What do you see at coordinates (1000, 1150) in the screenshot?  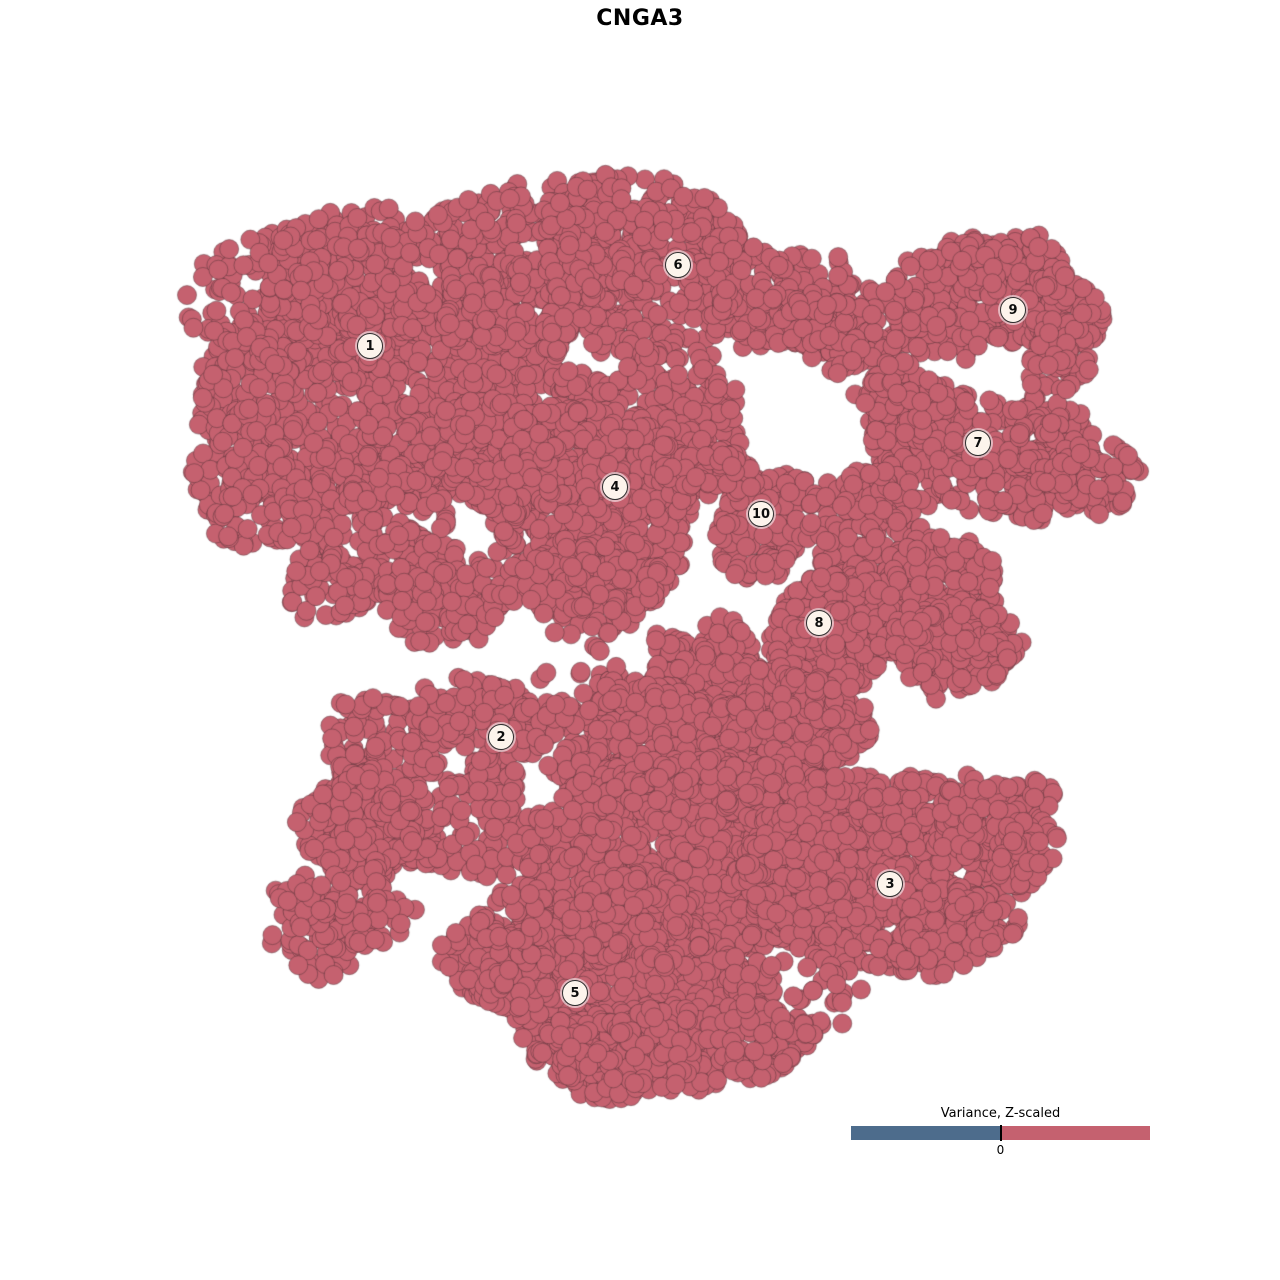 I see `legend-zero-label: 0` at bounding box center [1000, 1150].